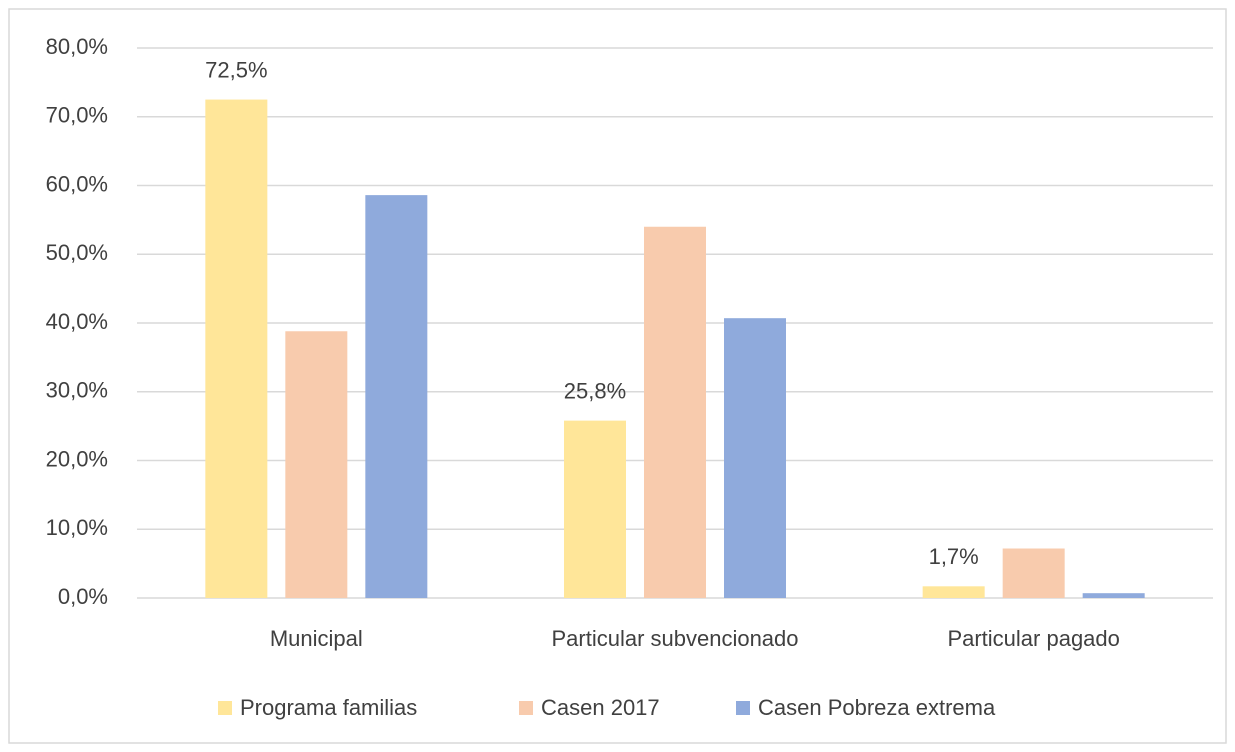 This screenshot has width=1235, height=752. What do you see at coordinates (77, 527) in the screenshot?
I see `y-tick-label: 10,0%` at bounding box center [77, 527].